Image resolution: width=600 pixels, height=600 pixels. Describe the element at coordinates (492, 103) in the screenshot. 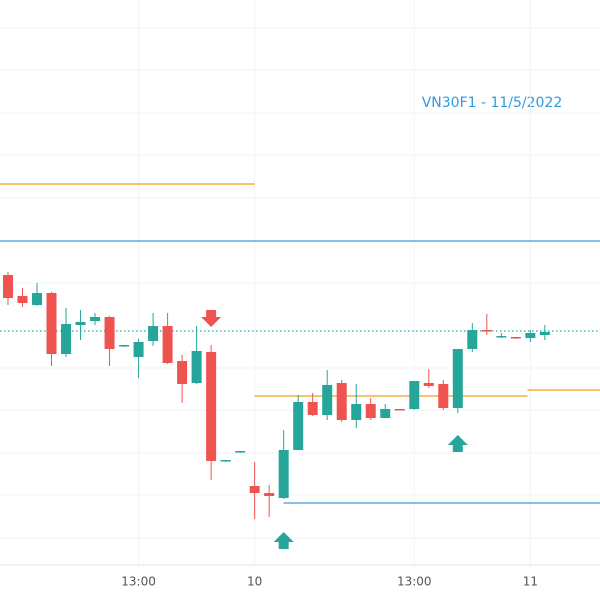

I see `chart-title: VN30F1 - 11/5/2022` at that location.